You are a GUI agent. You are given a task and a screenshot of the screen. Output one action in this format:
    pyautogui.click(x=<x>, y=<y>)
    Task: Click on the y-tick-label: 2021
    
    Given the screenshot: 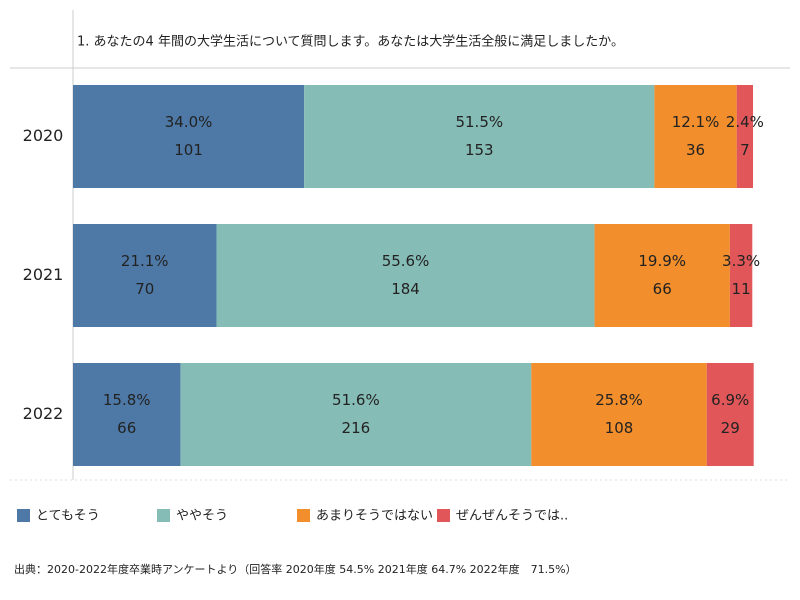 What is the action you would take?
    pyautogui.click(x=43, y=274)
    